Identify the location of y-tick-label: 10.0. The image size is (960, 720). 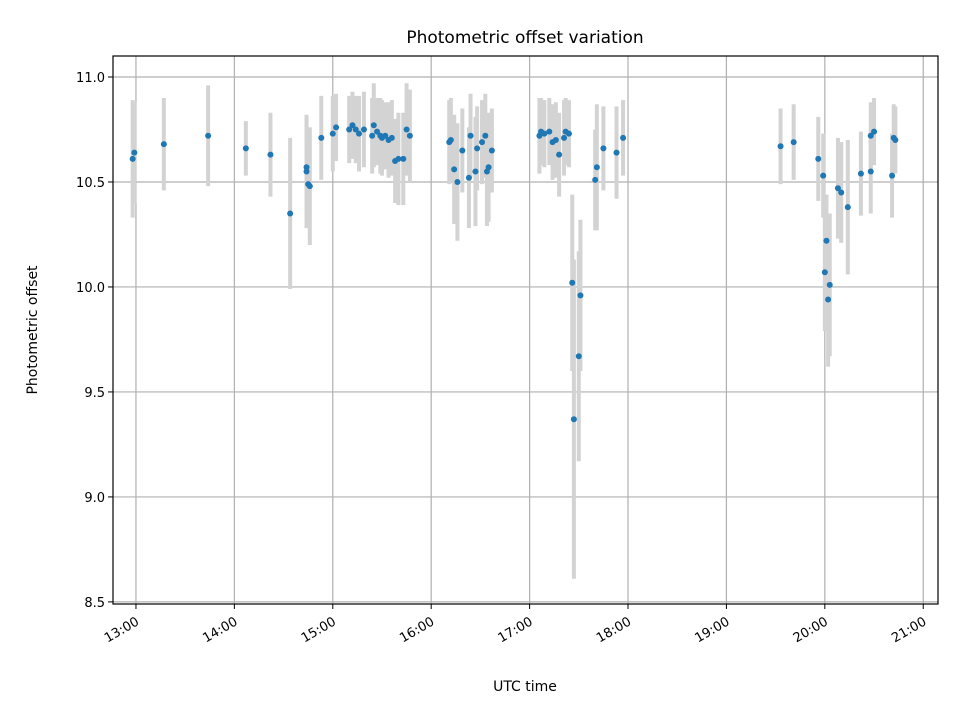
(90, 288).